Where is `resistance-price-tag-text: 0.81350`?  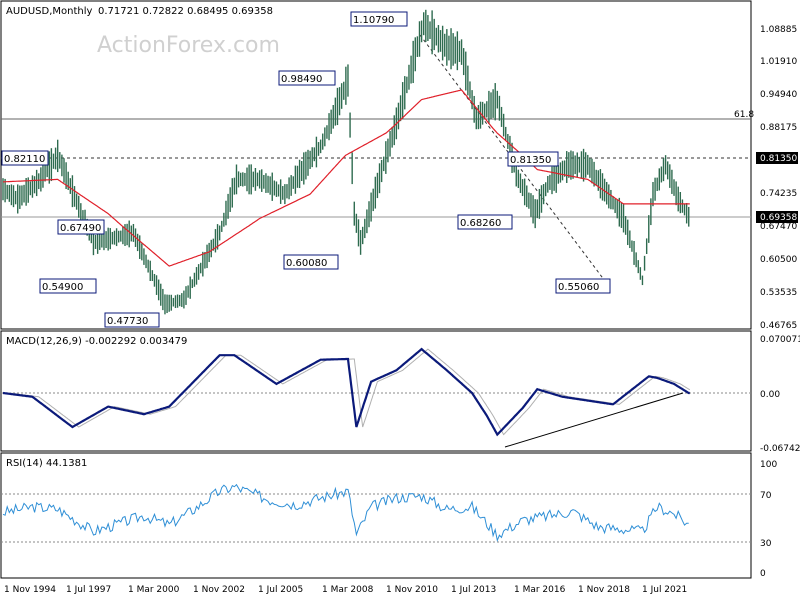
resistance-price-tag-text: 0.81350 is located at coordinates (778, 159).